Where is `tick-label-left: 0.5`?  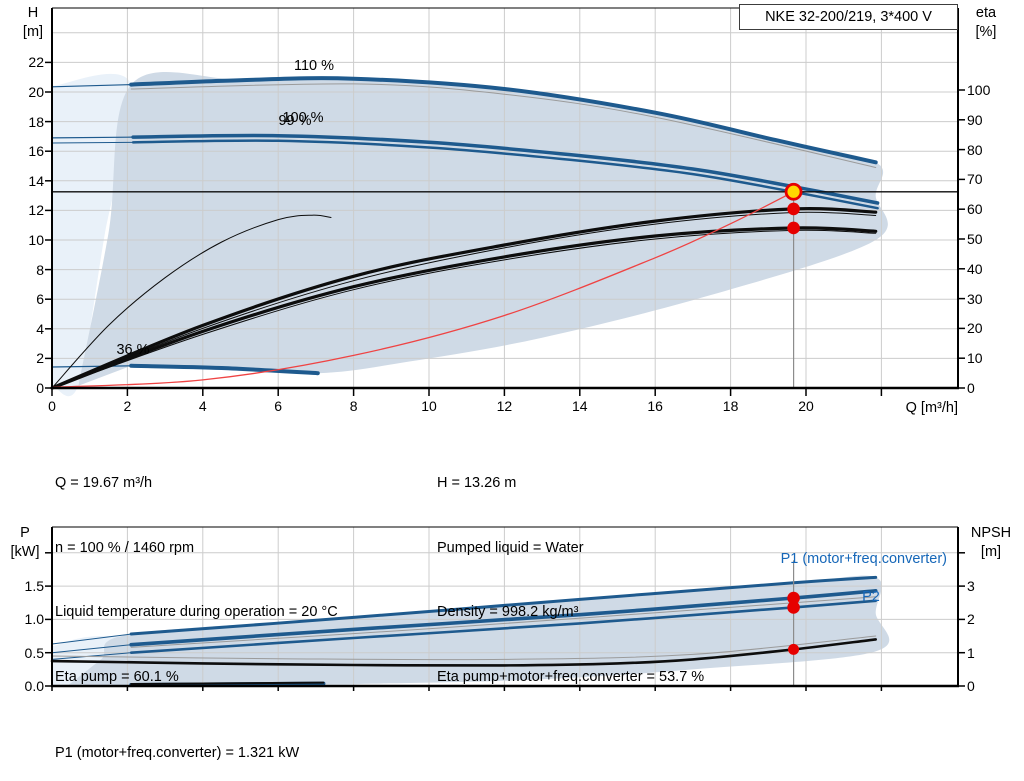 tick-label-left: 0.5 is located at coordinates (34, 652).